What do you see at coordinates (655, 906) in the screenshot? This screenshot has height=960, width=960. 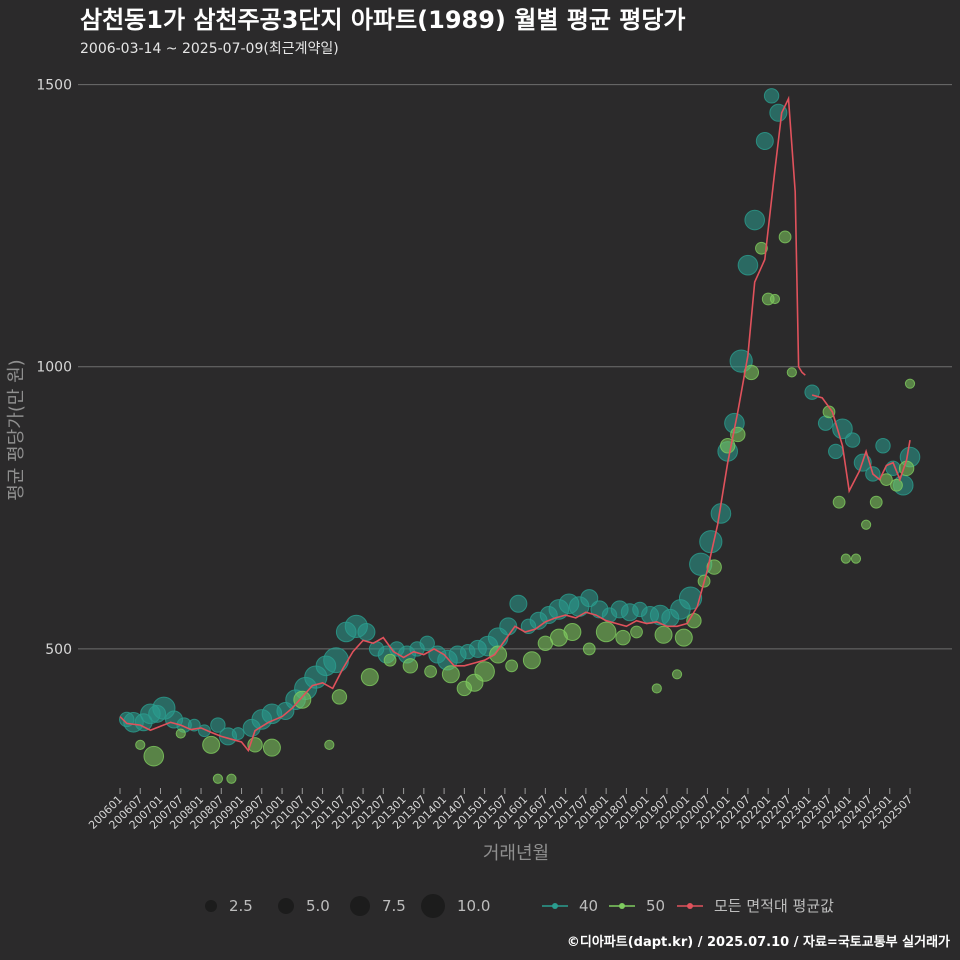 I see `legend-label-50: 50` at bounding box center [655, 906].